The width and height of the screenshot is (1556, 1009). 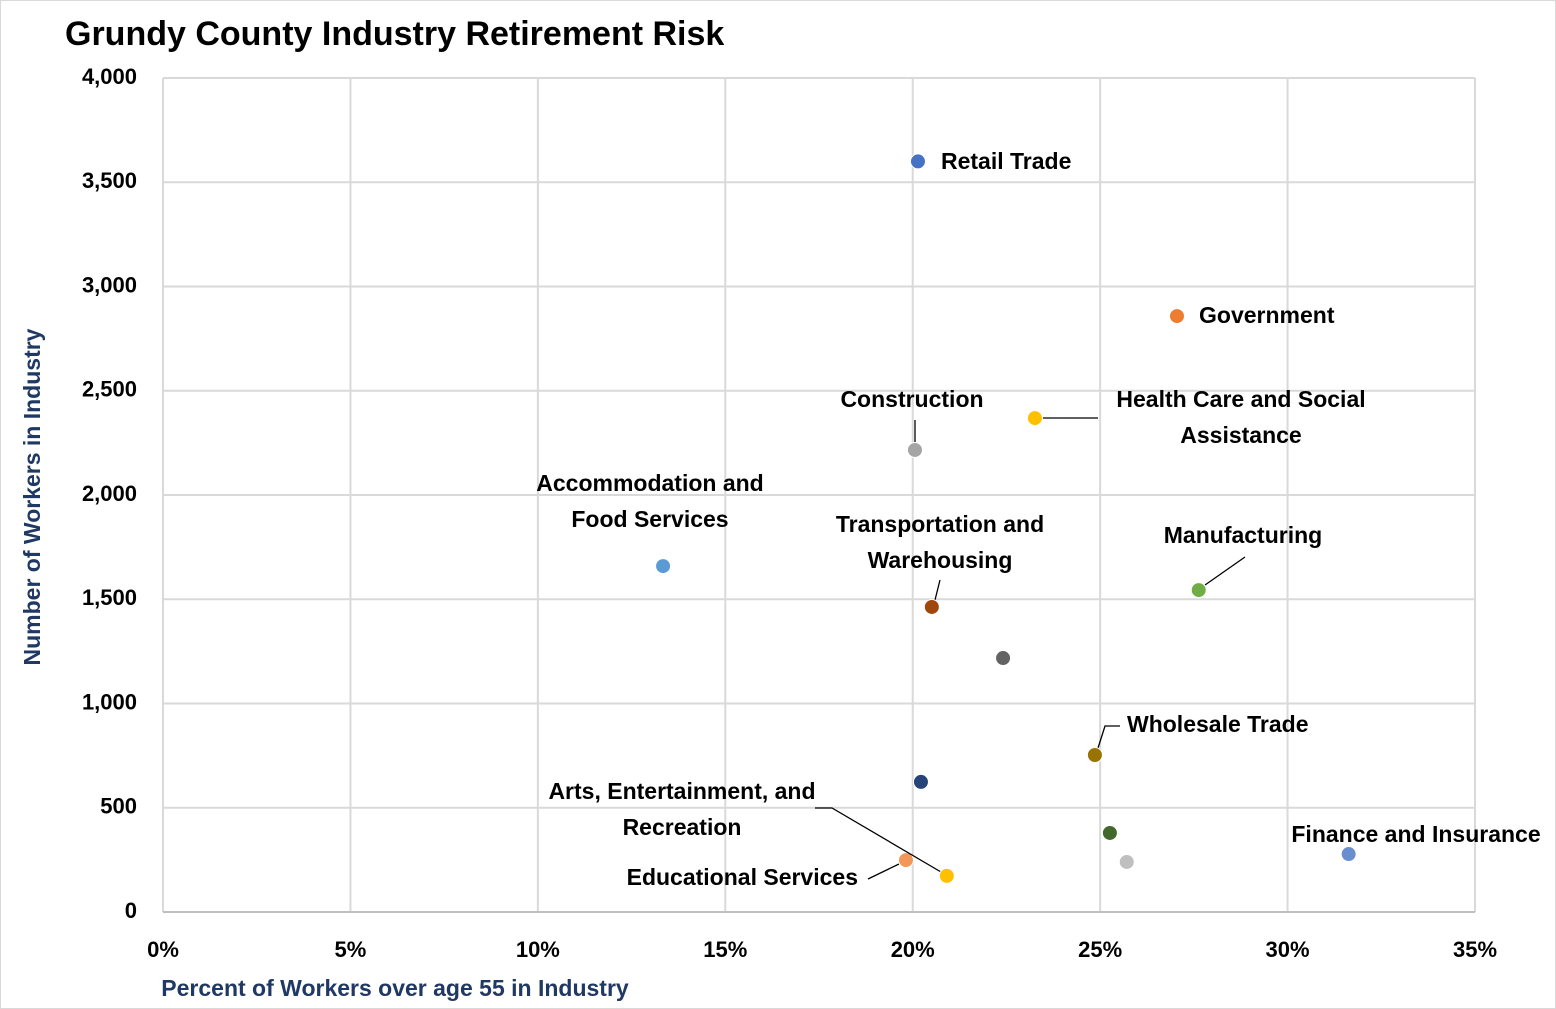 What do you see at coordinates (109, 180) in the screenshot?
I see `y-tick-label: 3,500` at bounding box center [109, 180].